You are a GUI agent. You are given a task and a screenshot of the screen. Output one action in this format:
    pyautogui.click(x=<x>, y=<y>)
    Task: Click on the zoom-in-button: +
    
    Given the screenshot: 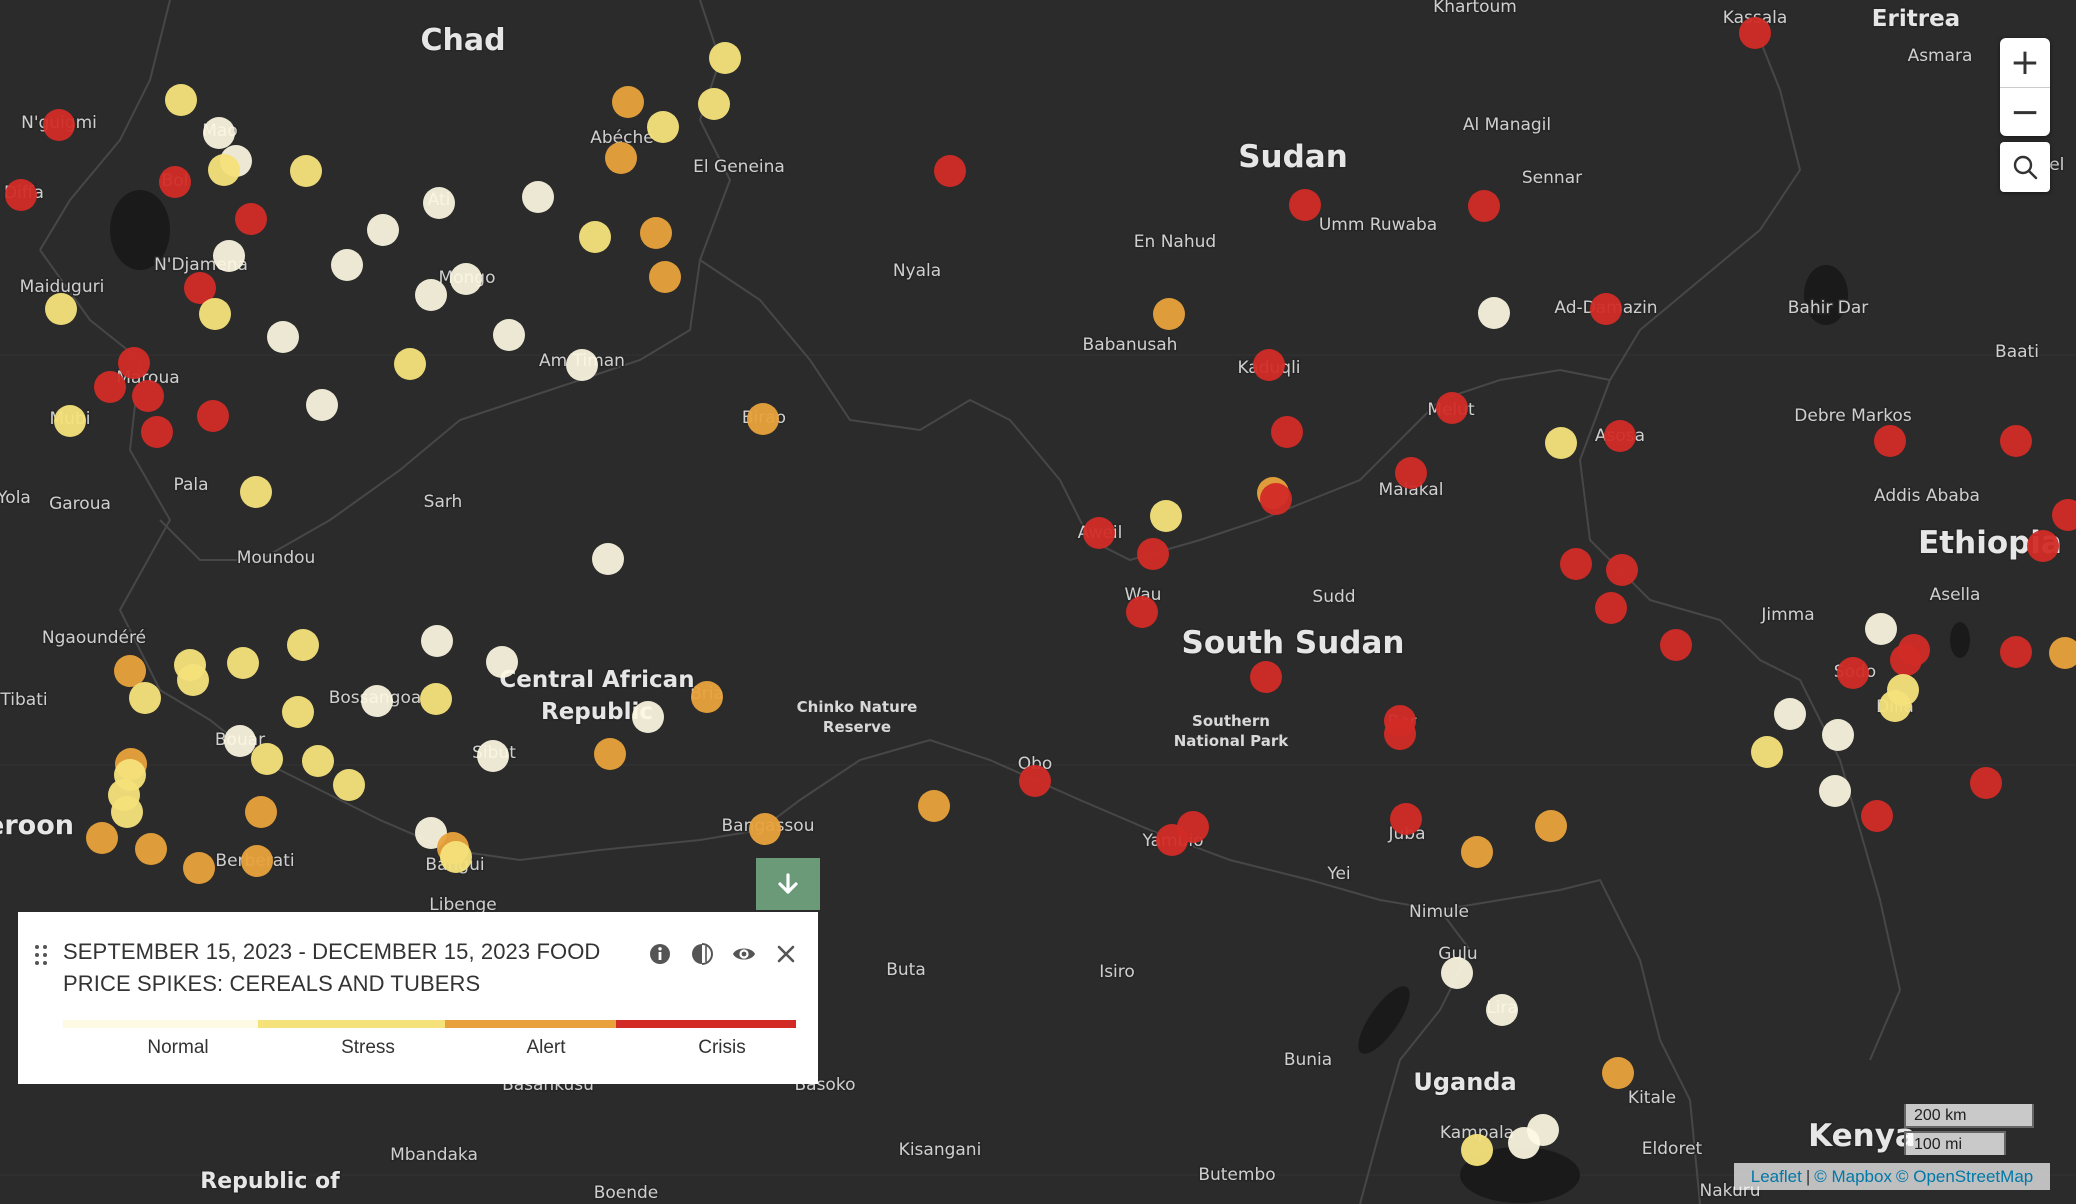 What is the action you would take?
    pyautogui.click(x=2025, y=63)
    